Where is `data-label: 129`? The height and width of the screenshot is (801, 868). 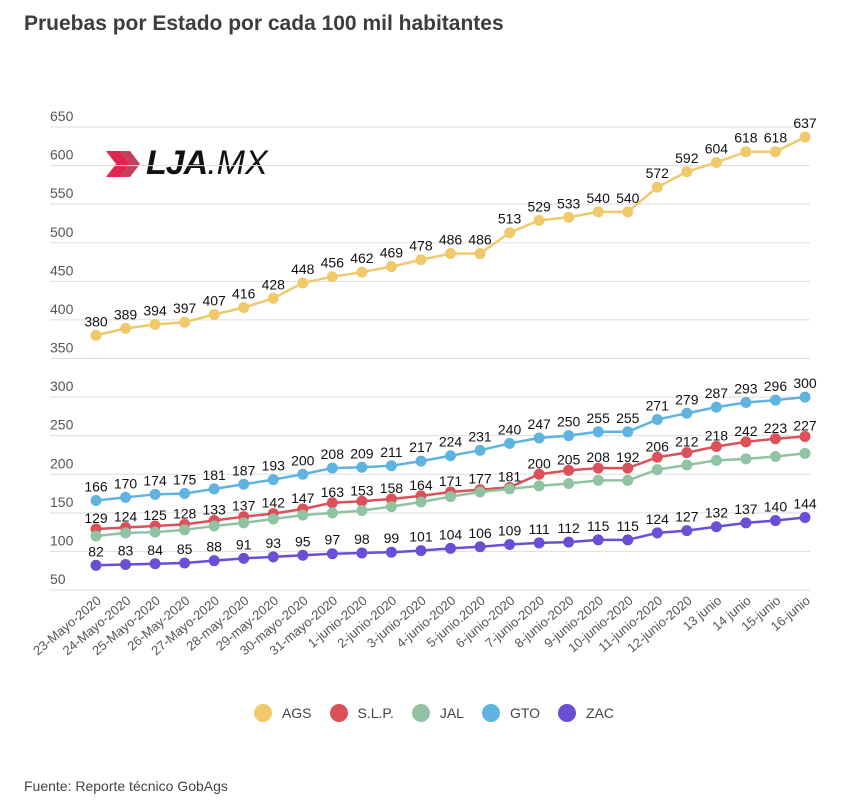
data-label: 129 is located at coordinates (96, 518).